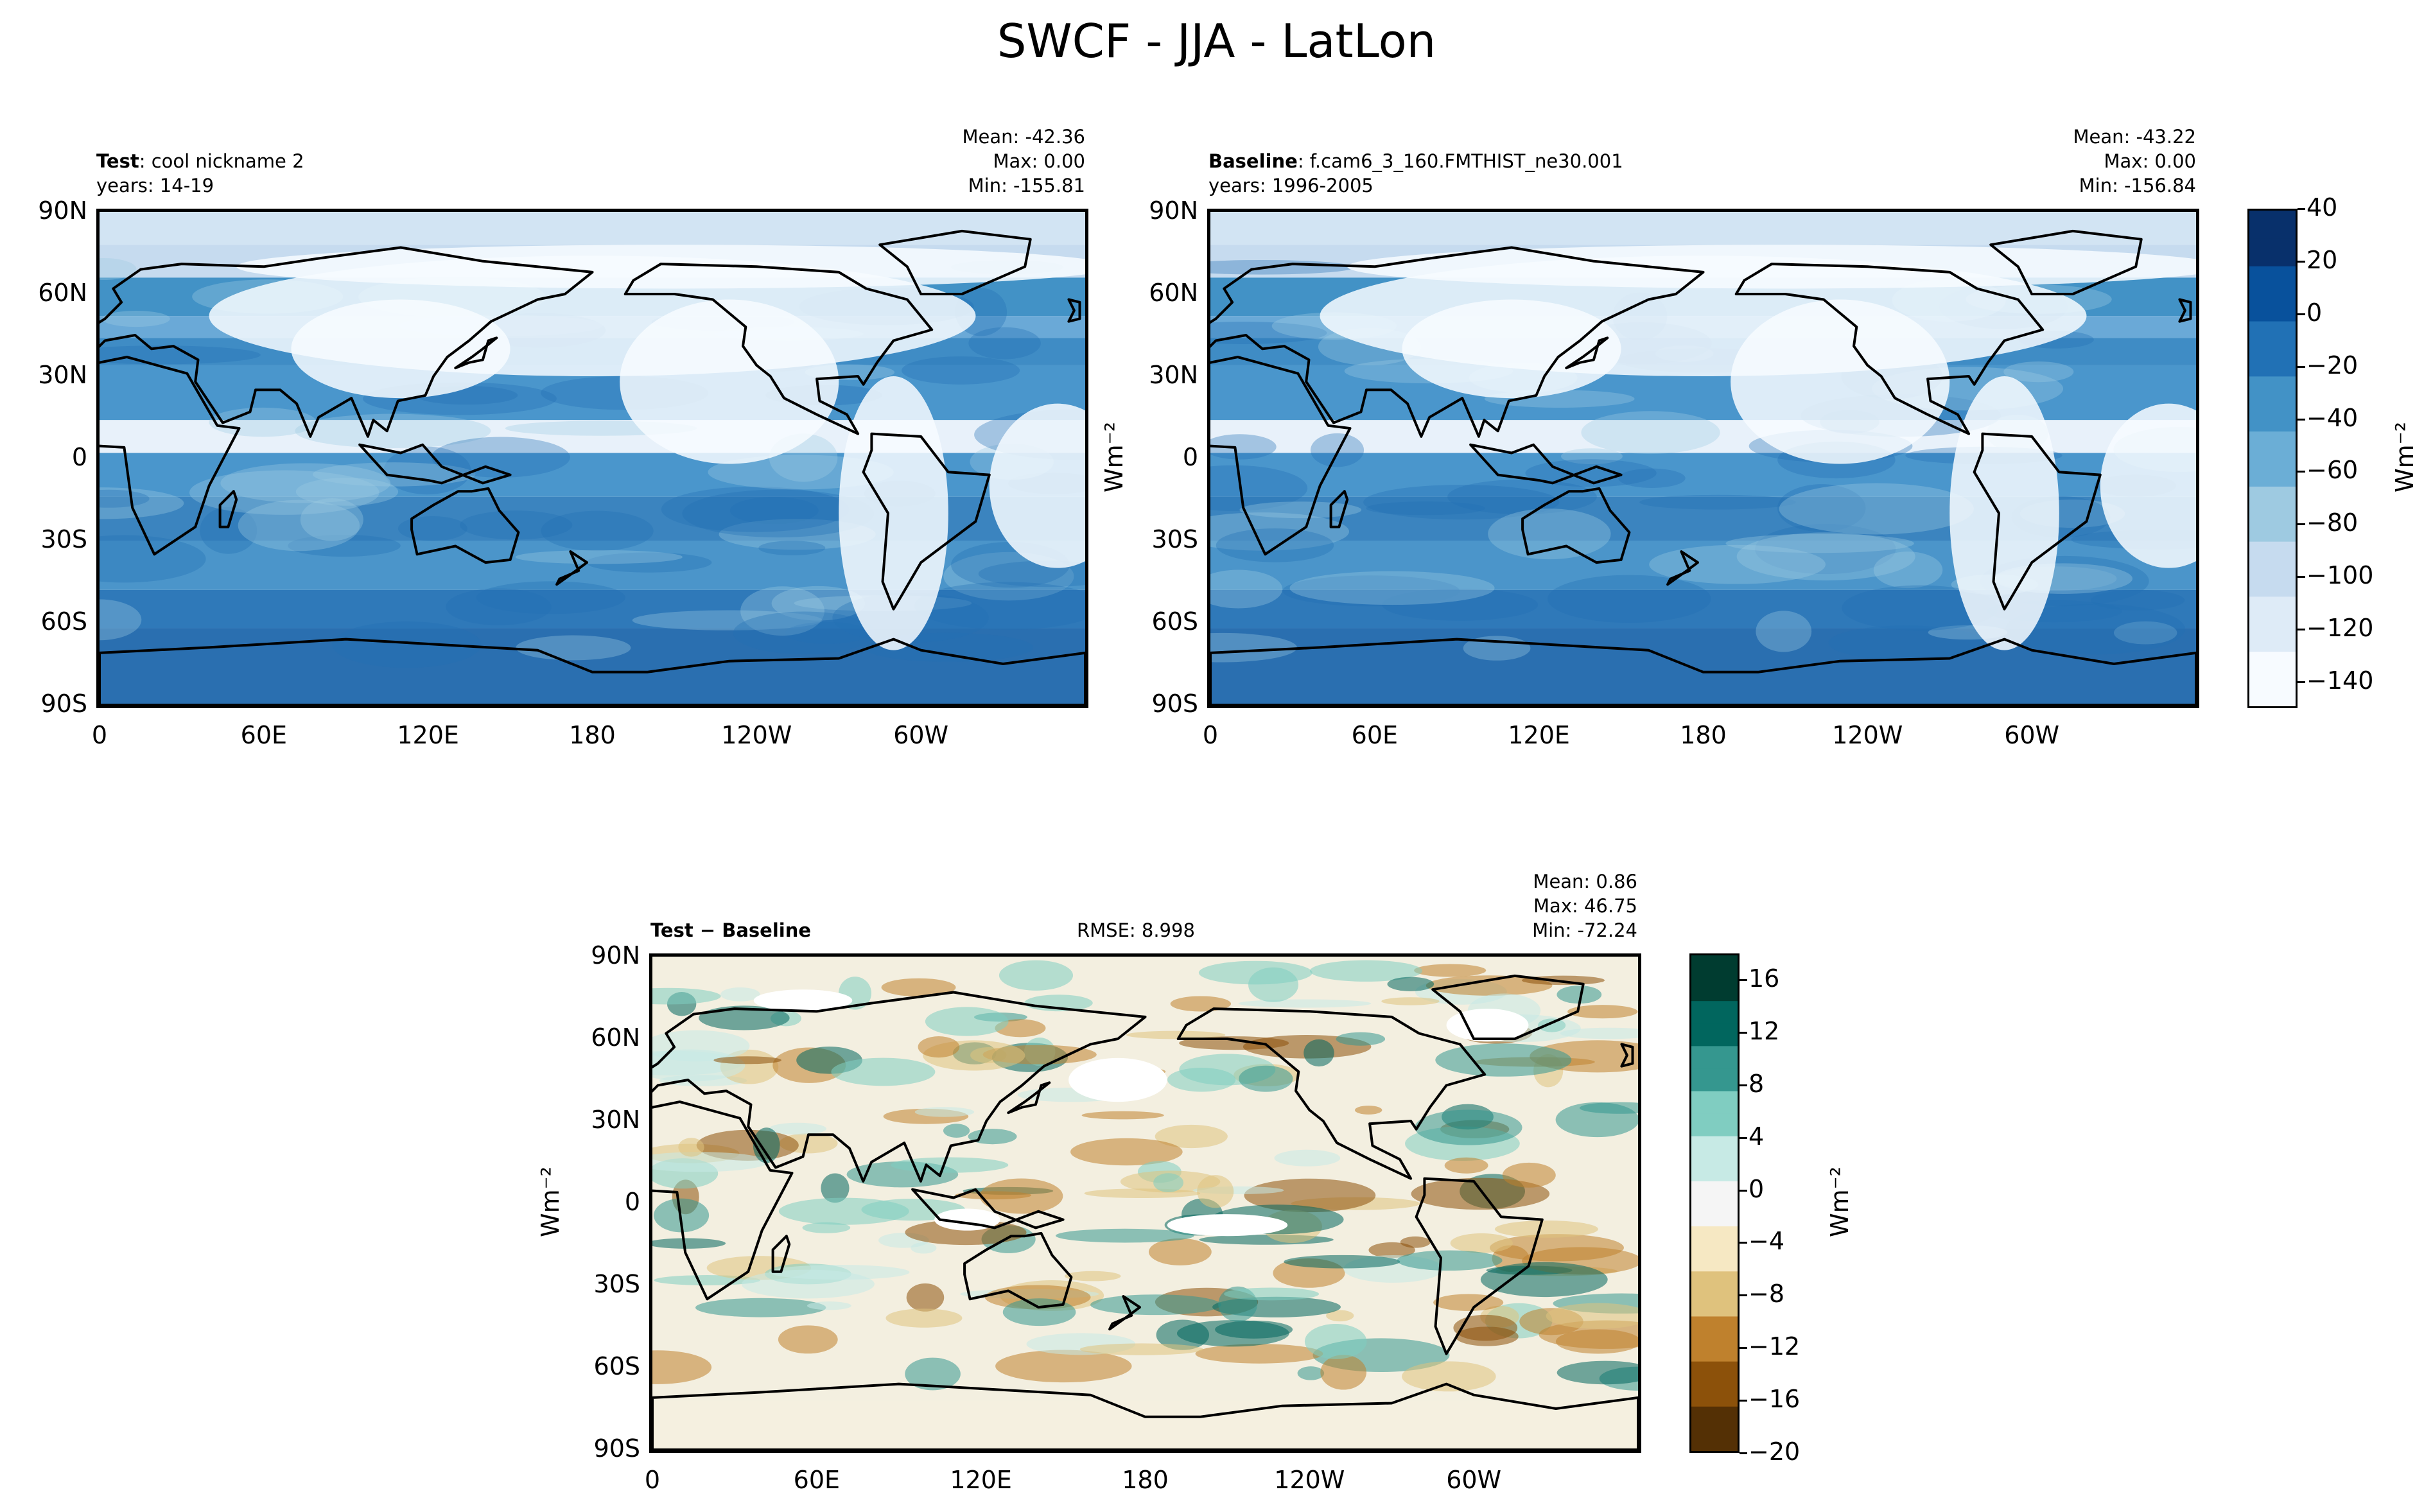 This screenshot has height=1512, width=2433. What do you see at coordinates (170, 456) in the screenshot?
I see `coastline-africa` at bounding box center [170, 456].